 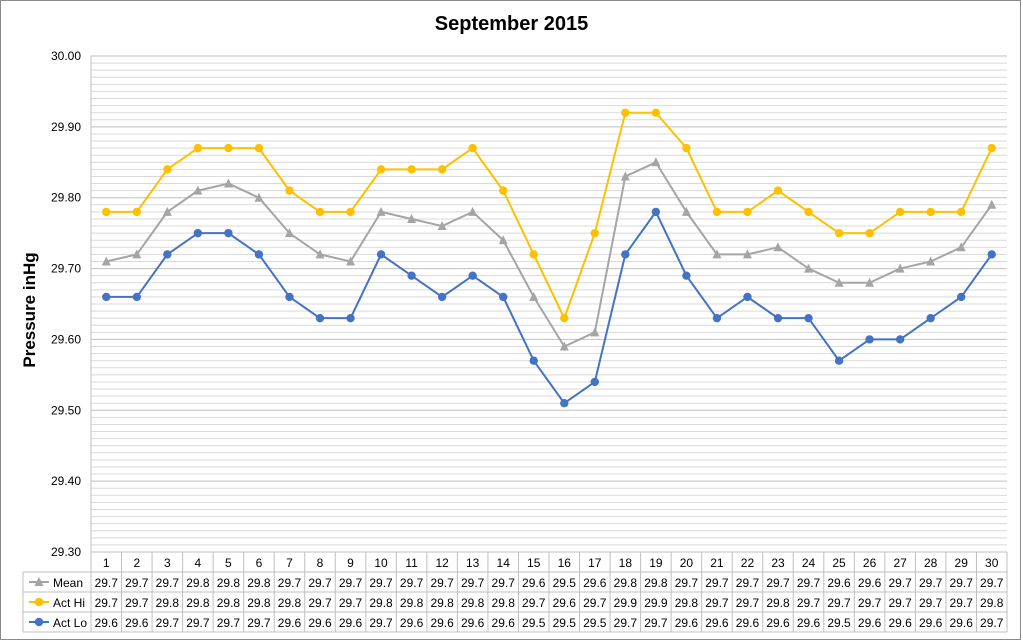 What do you see at coordinates (687, 563) in the screenshot?
I see `x-tick-label: 20` at bounding box center [687, 563].